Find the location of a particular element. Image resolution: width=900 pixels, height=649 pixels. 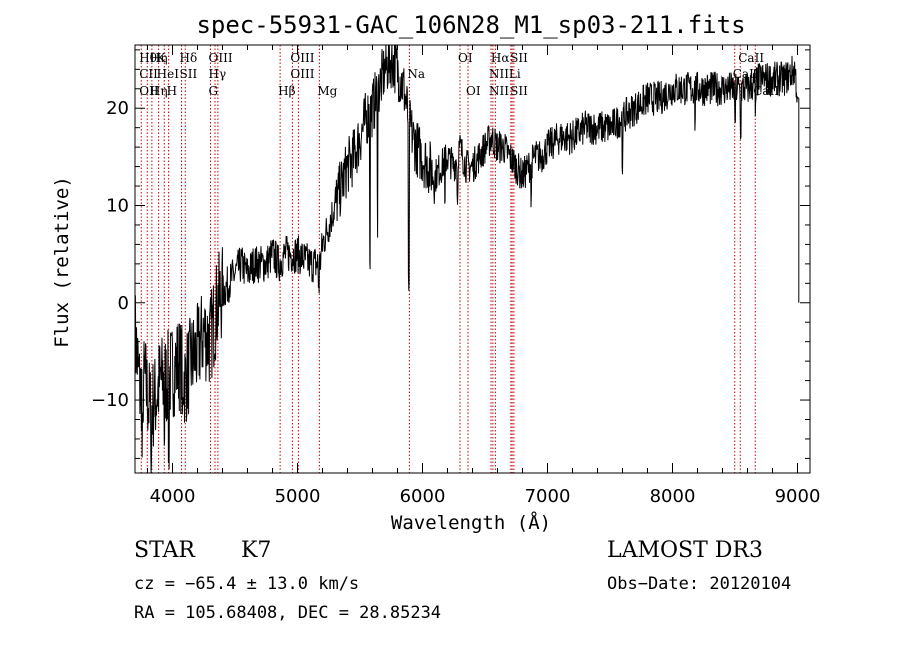

line-label: G is located at coordinates (214, 91).